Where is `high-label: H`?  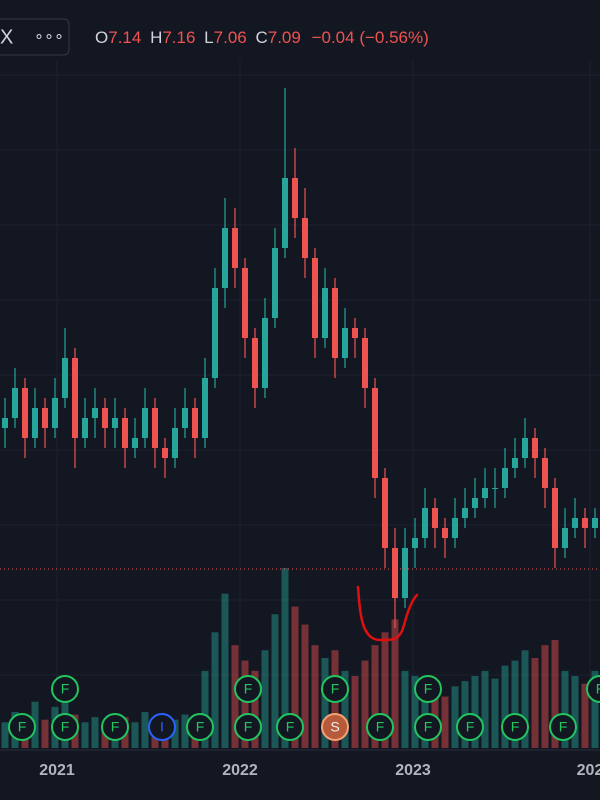 high-label: H is located at coordinates (156, 37).